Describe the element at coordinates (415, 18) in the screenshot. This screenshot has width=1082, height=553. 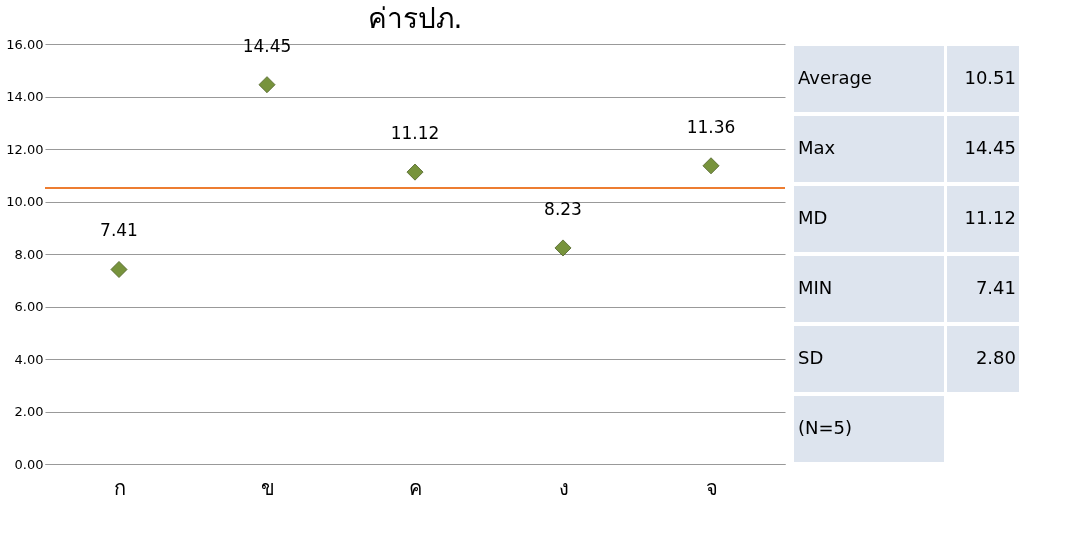
I see `chart-title: ค่ารปภ.` at that location.